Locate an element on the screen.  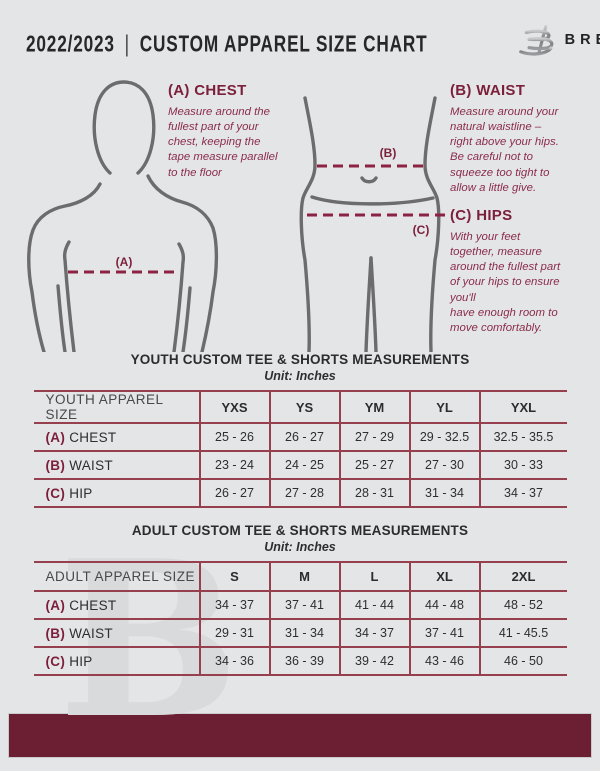
size-range-cell: 48 - 52 is located at coordinates (522, 605).